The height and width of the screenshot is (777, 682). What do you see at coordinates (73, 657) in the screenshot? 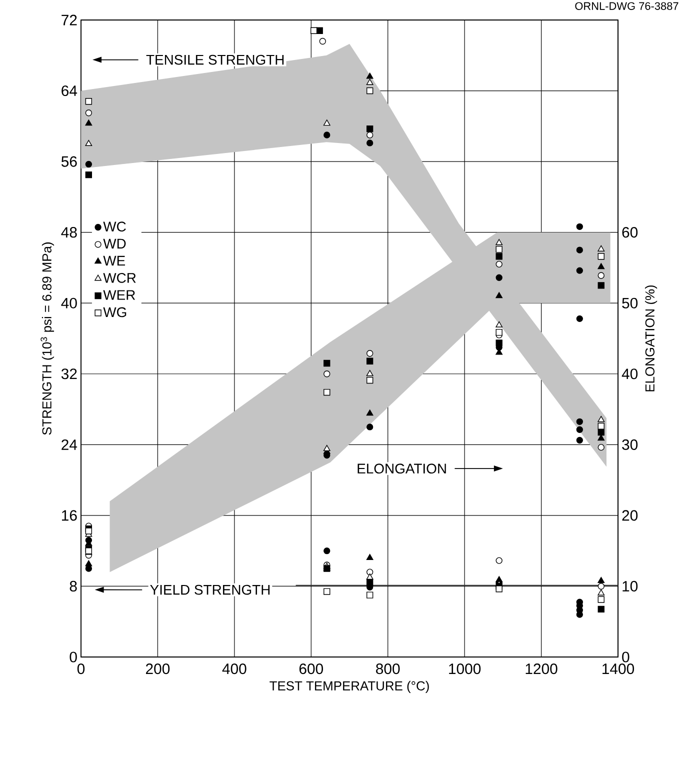
I see `y-tick-label: 0` at bounding box center [73, 657].